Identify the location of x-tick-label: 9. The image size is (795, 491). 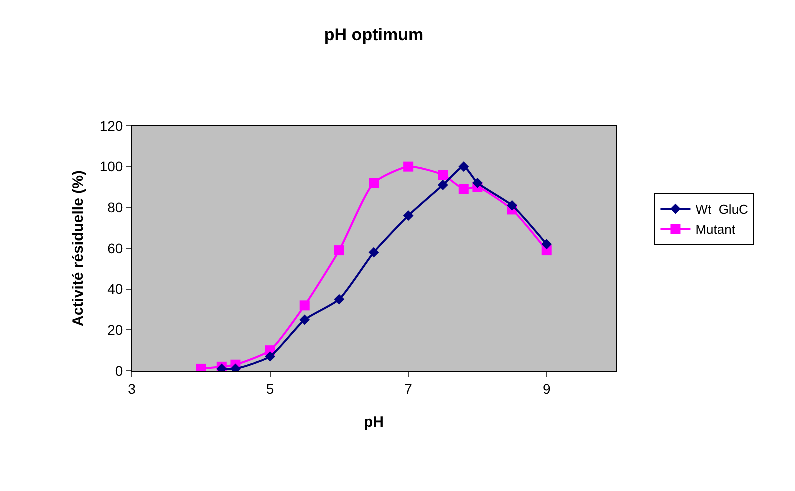
(546, 388).